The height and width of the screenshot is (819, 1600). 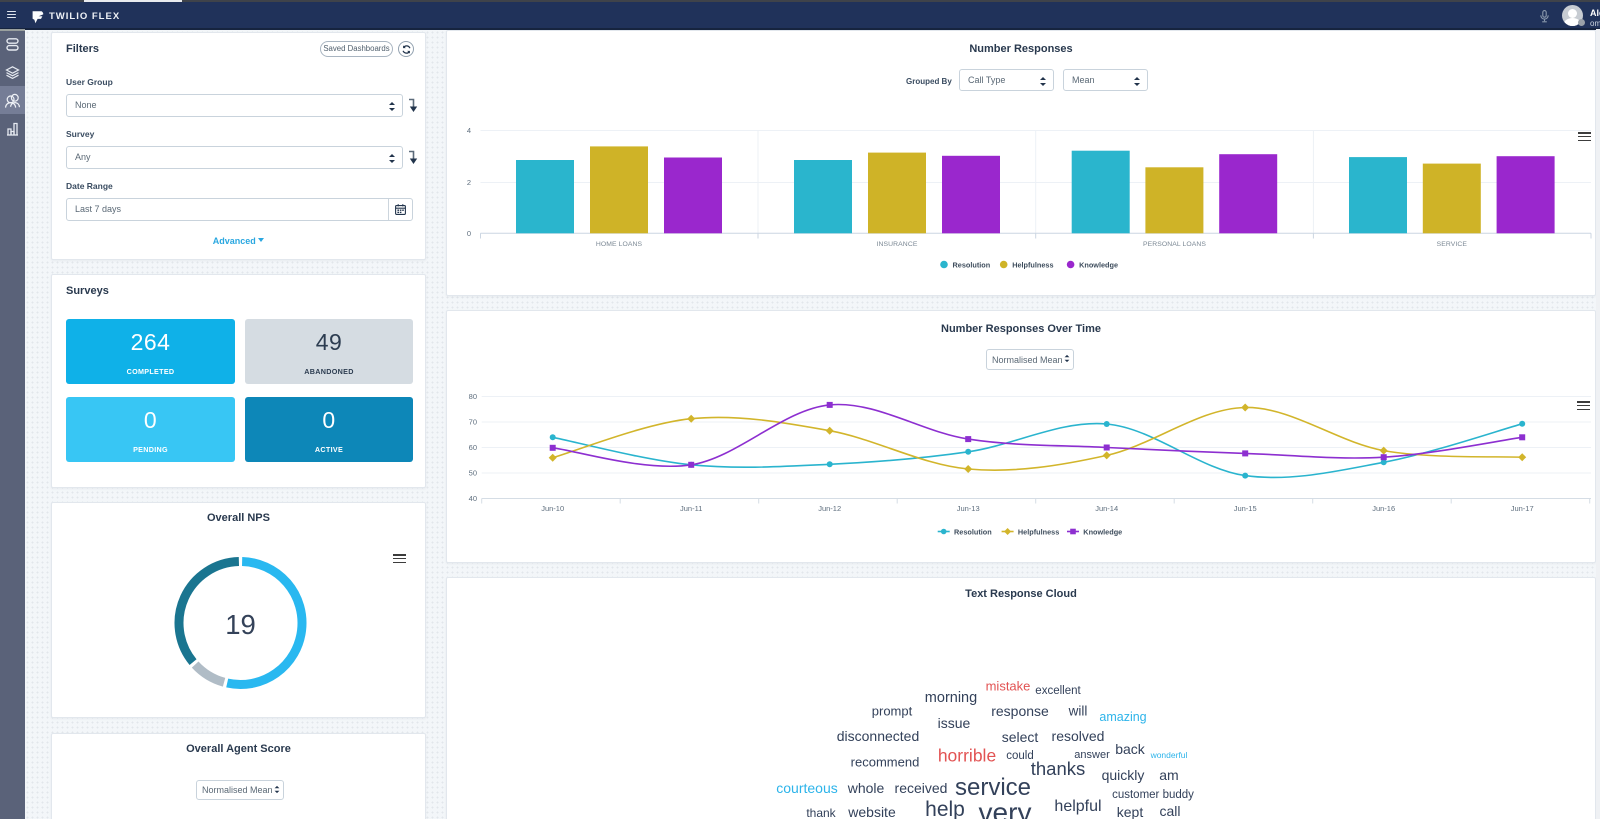 I want to click on svg-text: Jun-15, so click(x=1245, y=508).